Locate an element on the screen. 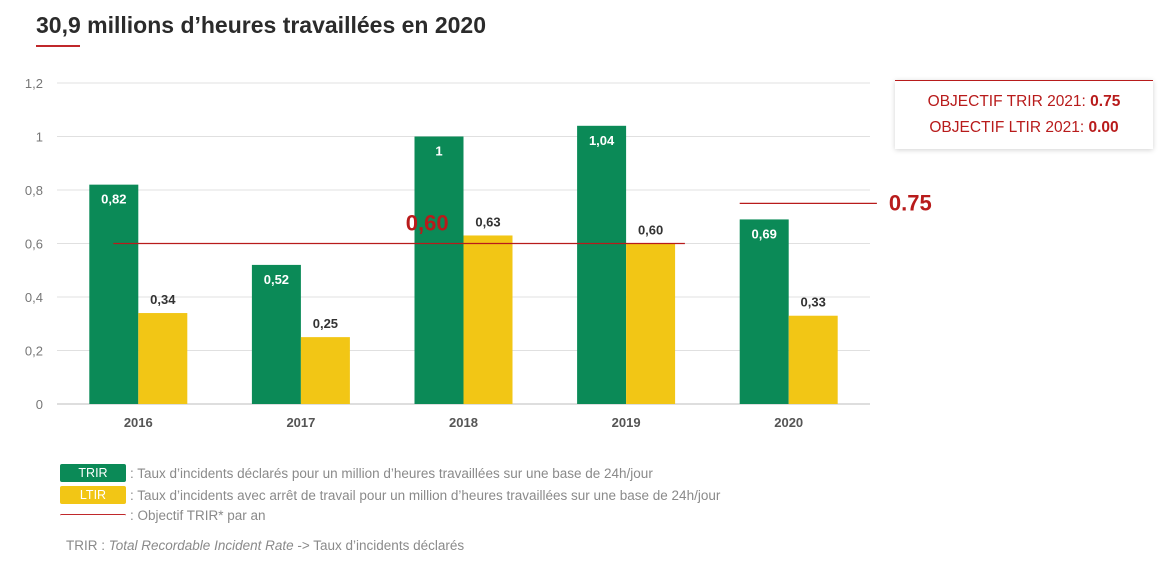  title-underline is located at coordinates (58, 46).